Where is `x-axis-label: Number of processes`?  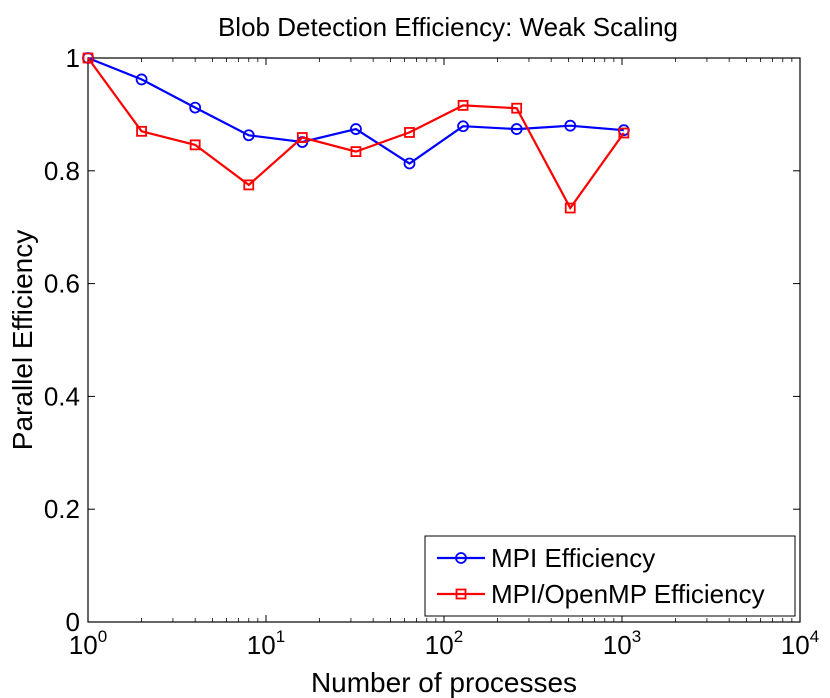 x-axis-label: Number of processes is located at coordinates (444, 682).